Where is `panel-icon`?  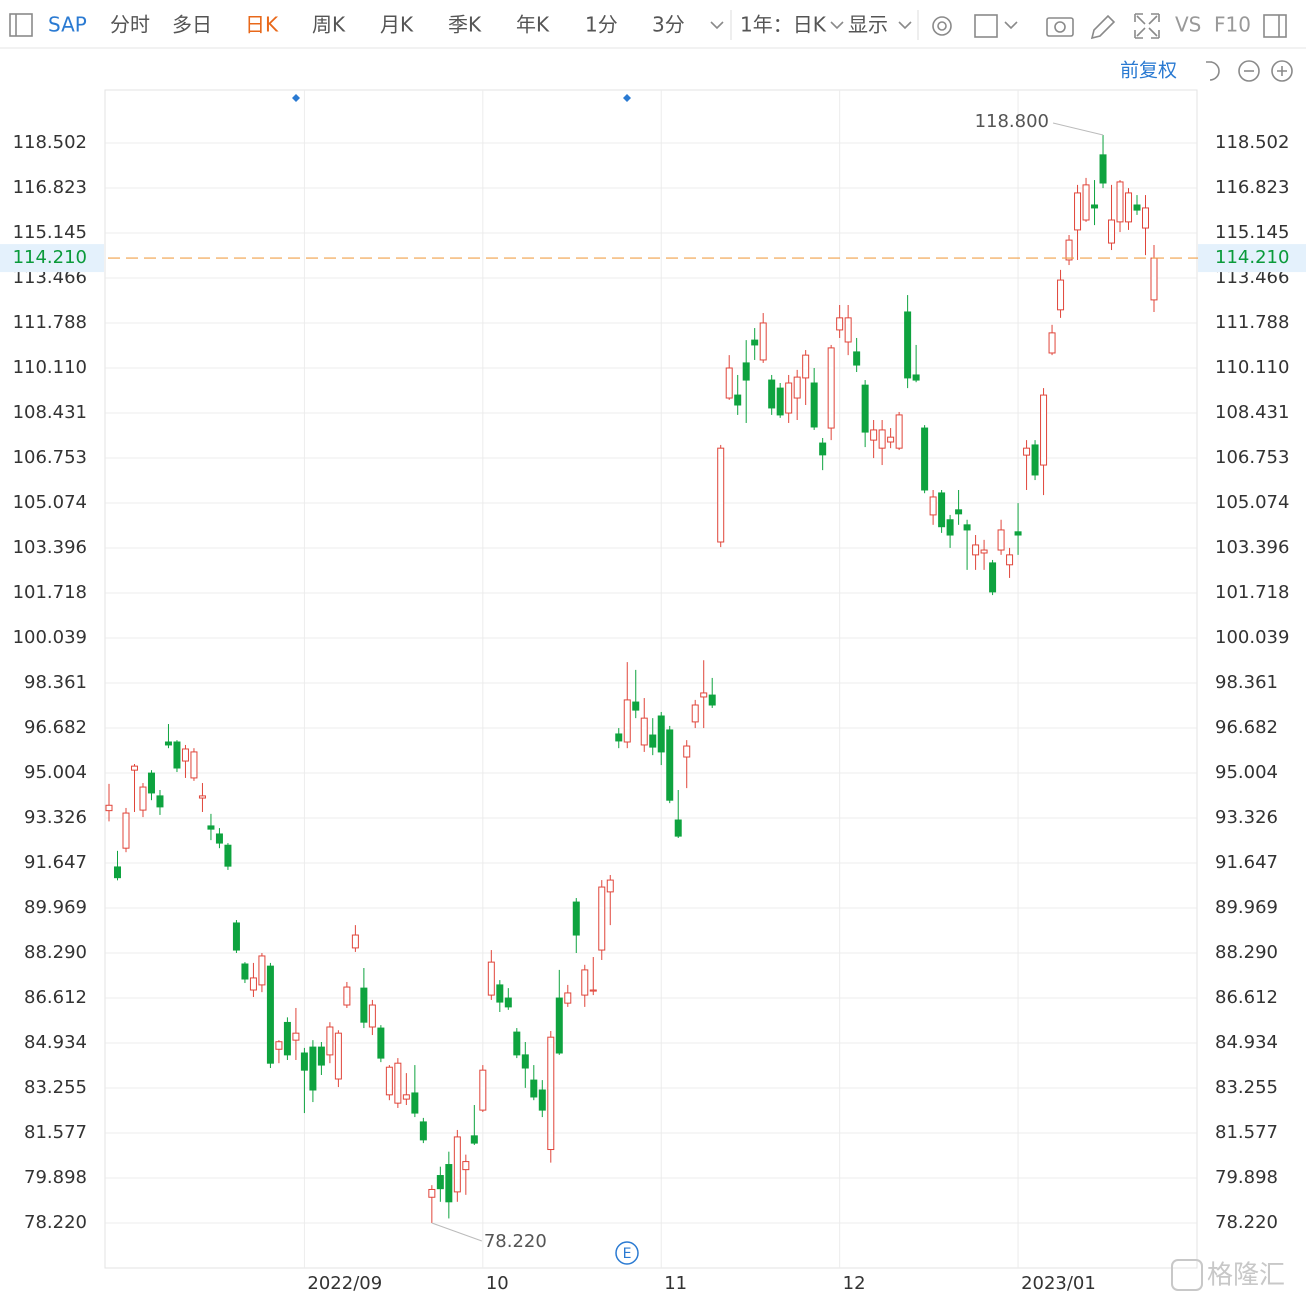 panel-icon is located at coordinates (1275, 26).